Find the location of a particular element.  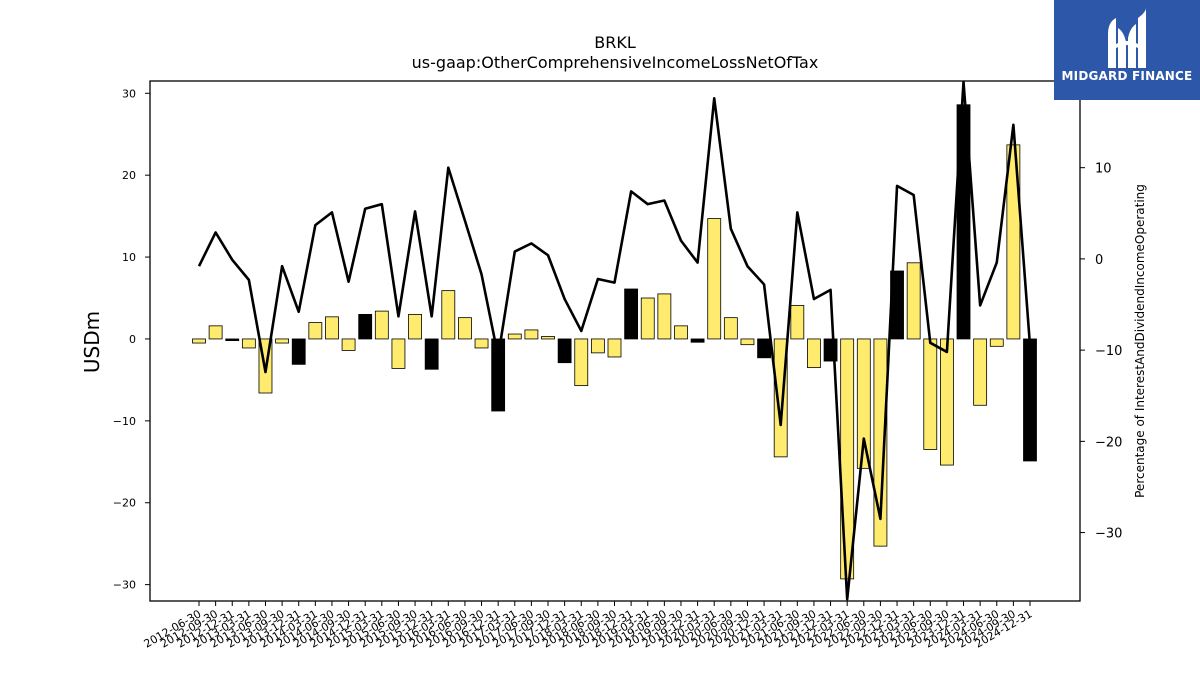

brand-logo: MIDGARD FINANCE is located at coordinates (1127, 50).